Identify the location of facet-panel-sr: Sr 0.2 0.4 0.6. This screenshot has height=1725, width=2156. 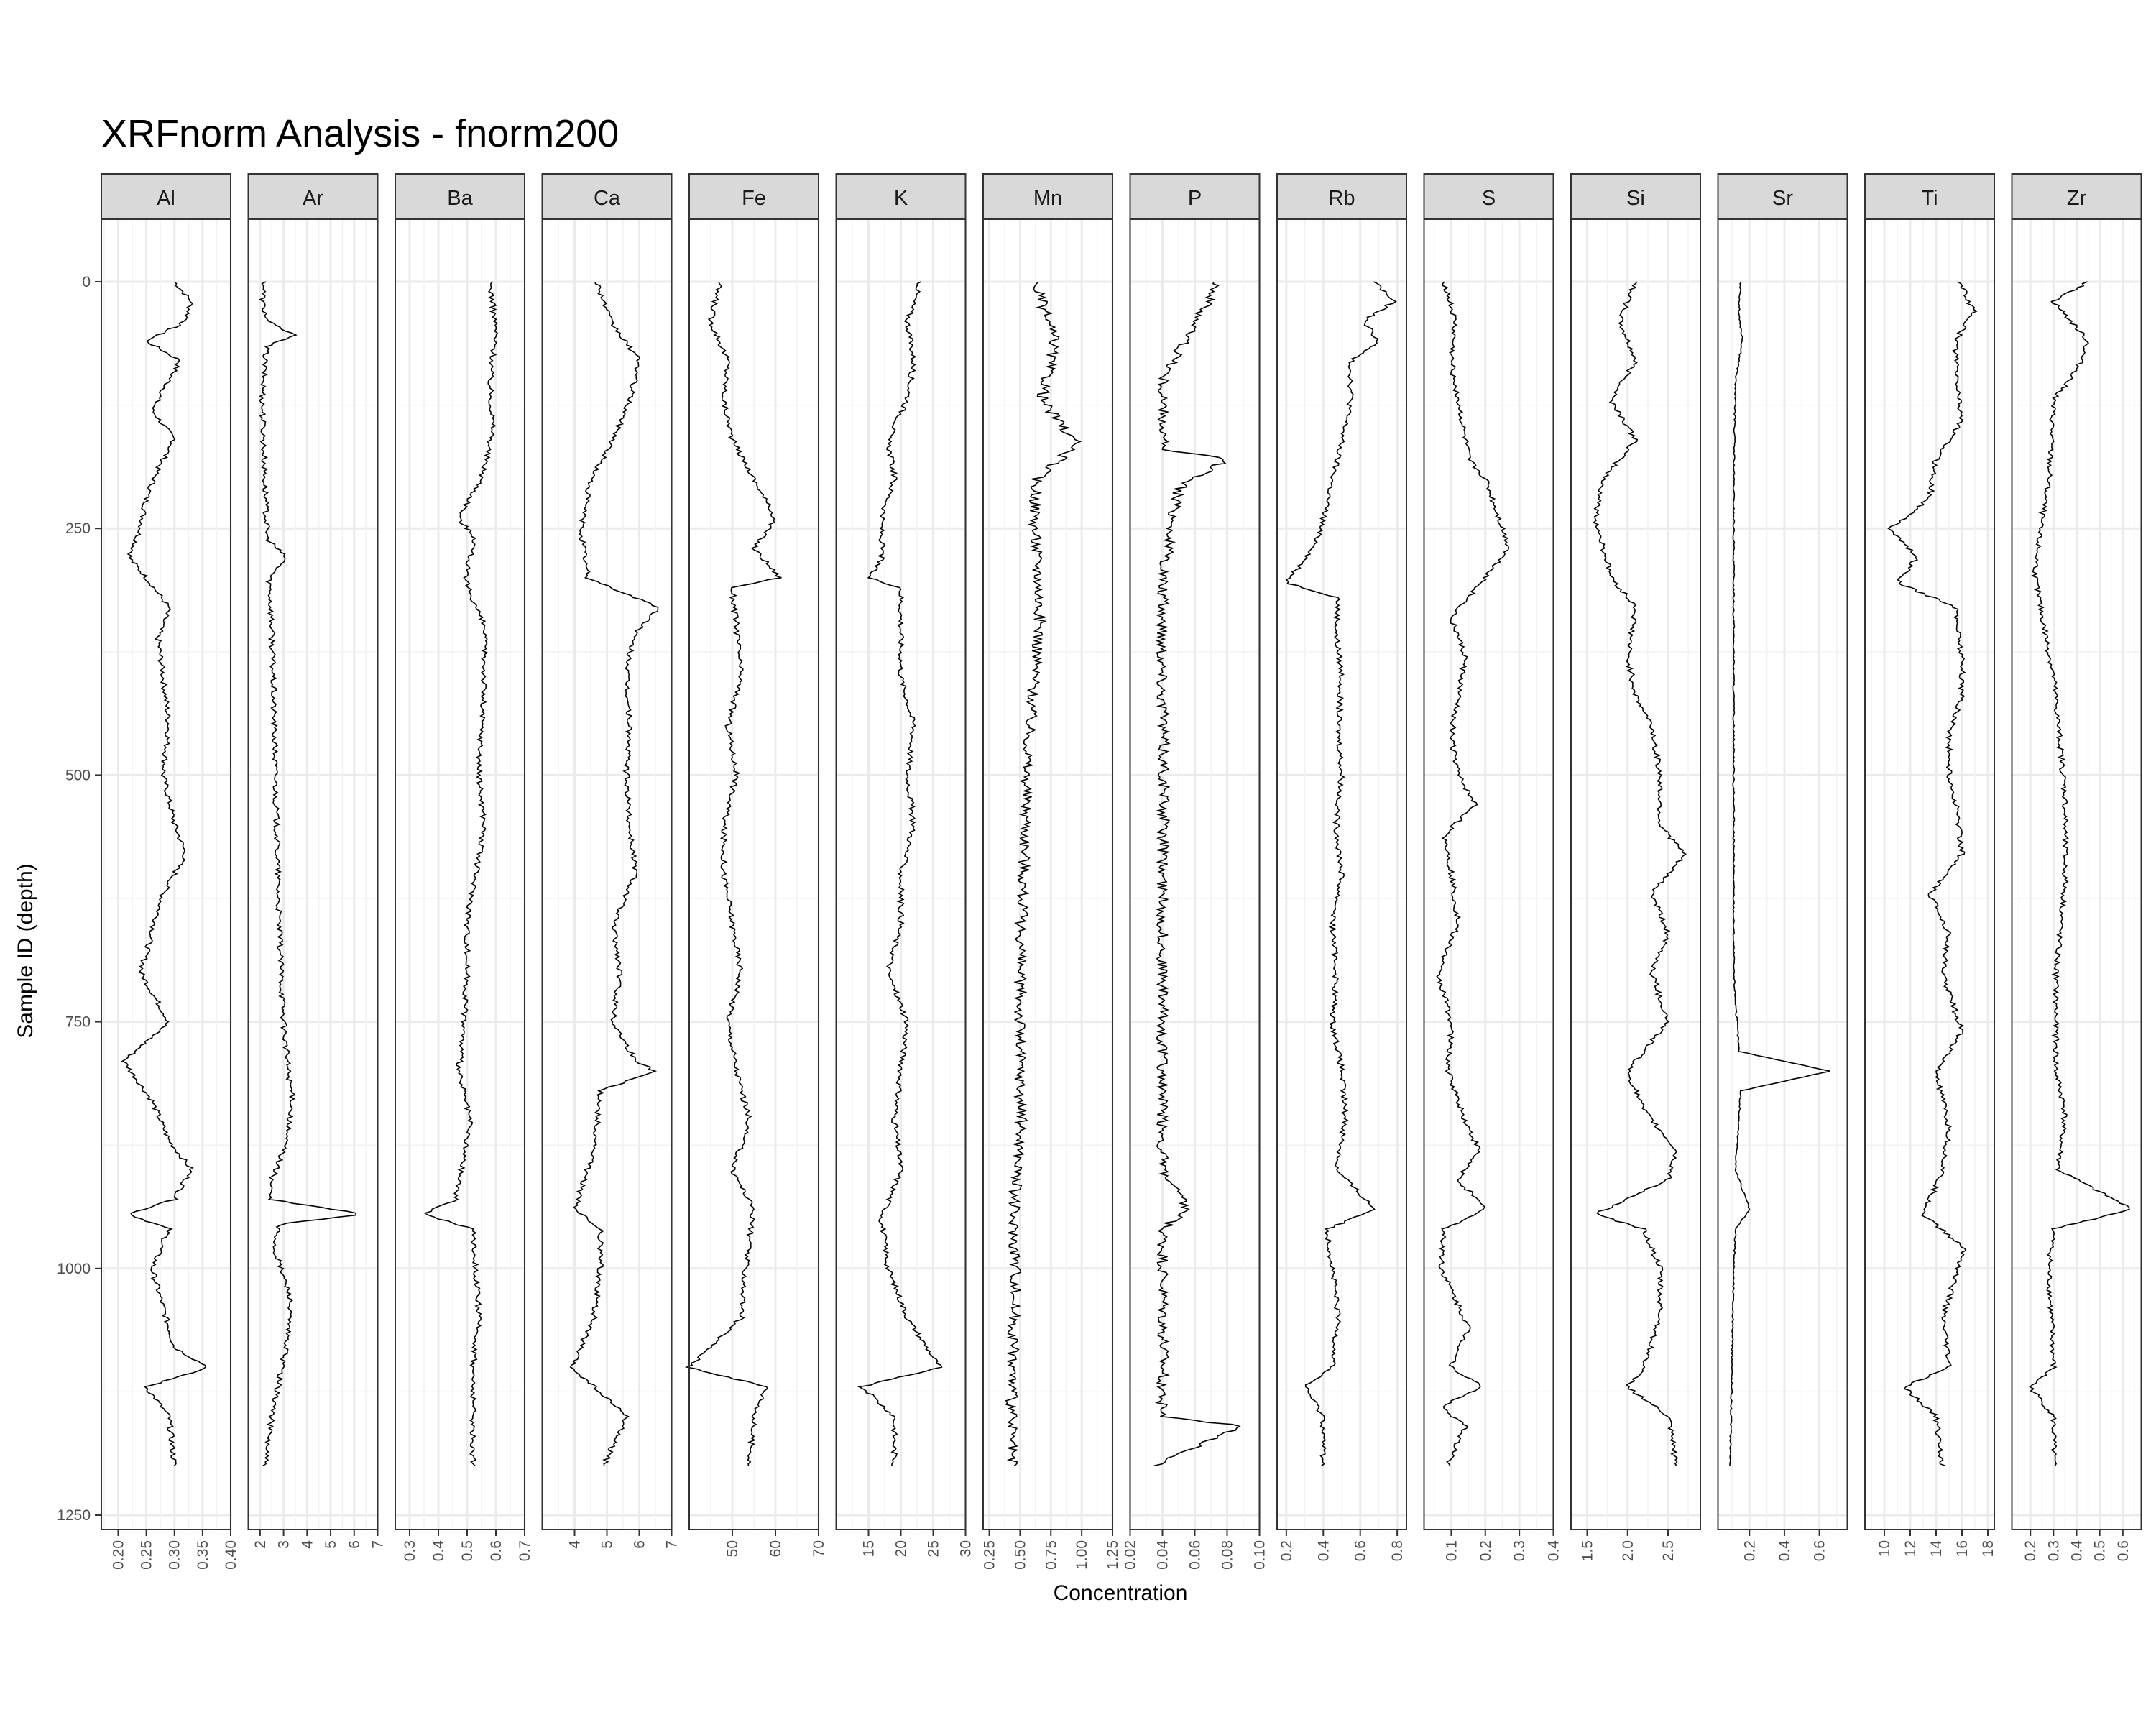
(1783, 867).